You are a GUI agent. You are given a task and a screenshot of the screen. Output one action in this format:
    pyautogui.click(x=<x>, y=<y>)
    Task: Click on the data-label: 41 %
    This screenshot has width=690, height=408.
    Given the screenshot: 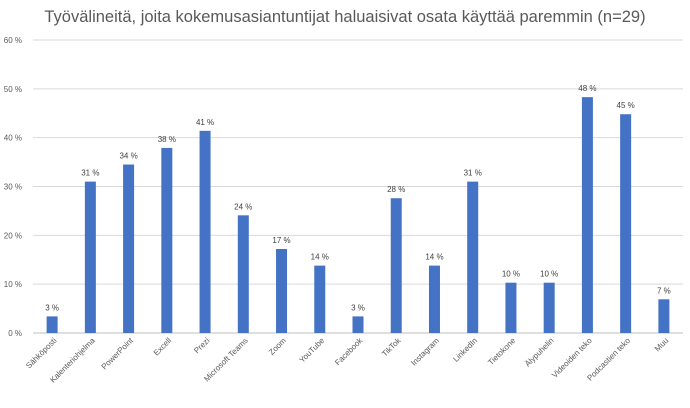 What is the action you would take?
    pyautogui.click(x=205, y=122)
    